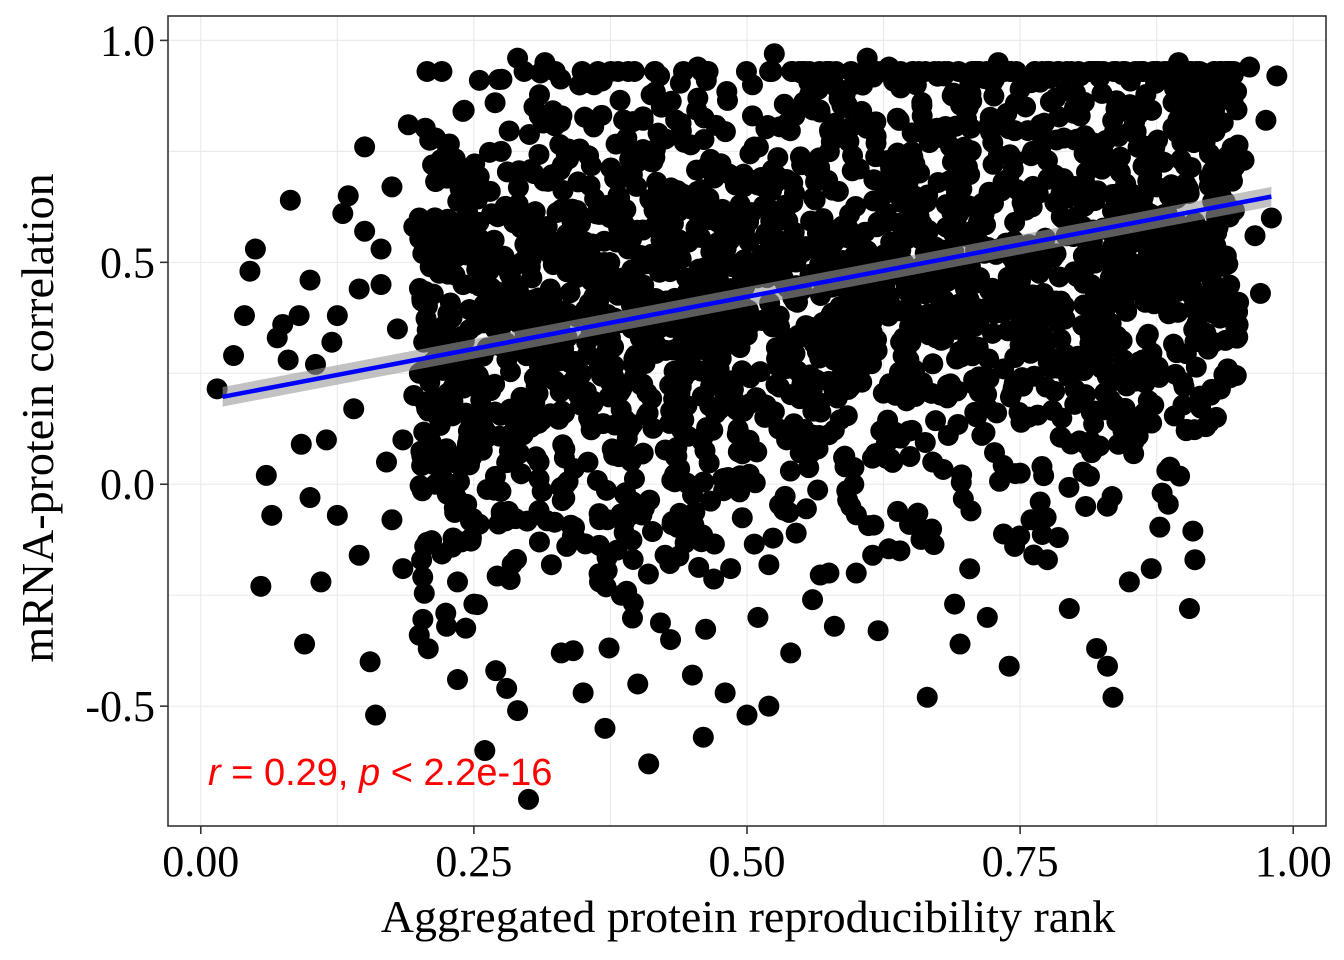 This screenshot has height=960, width=1344. What do you see at coordinates (127, 262) in the screenshot?
I see `y-tick-label: 0.5` at bounding box center [127, 262].